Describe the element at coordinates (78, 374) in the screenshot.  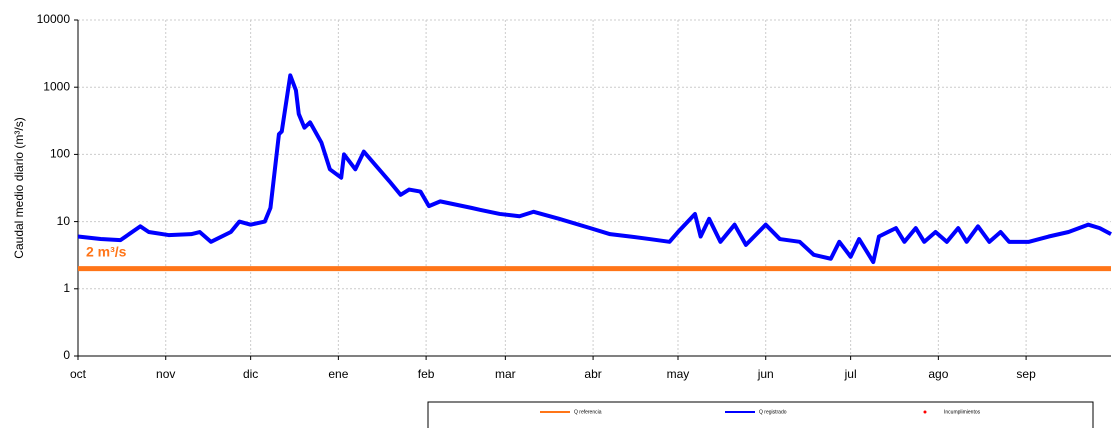
I see `x-tick-label: oct` at that location.